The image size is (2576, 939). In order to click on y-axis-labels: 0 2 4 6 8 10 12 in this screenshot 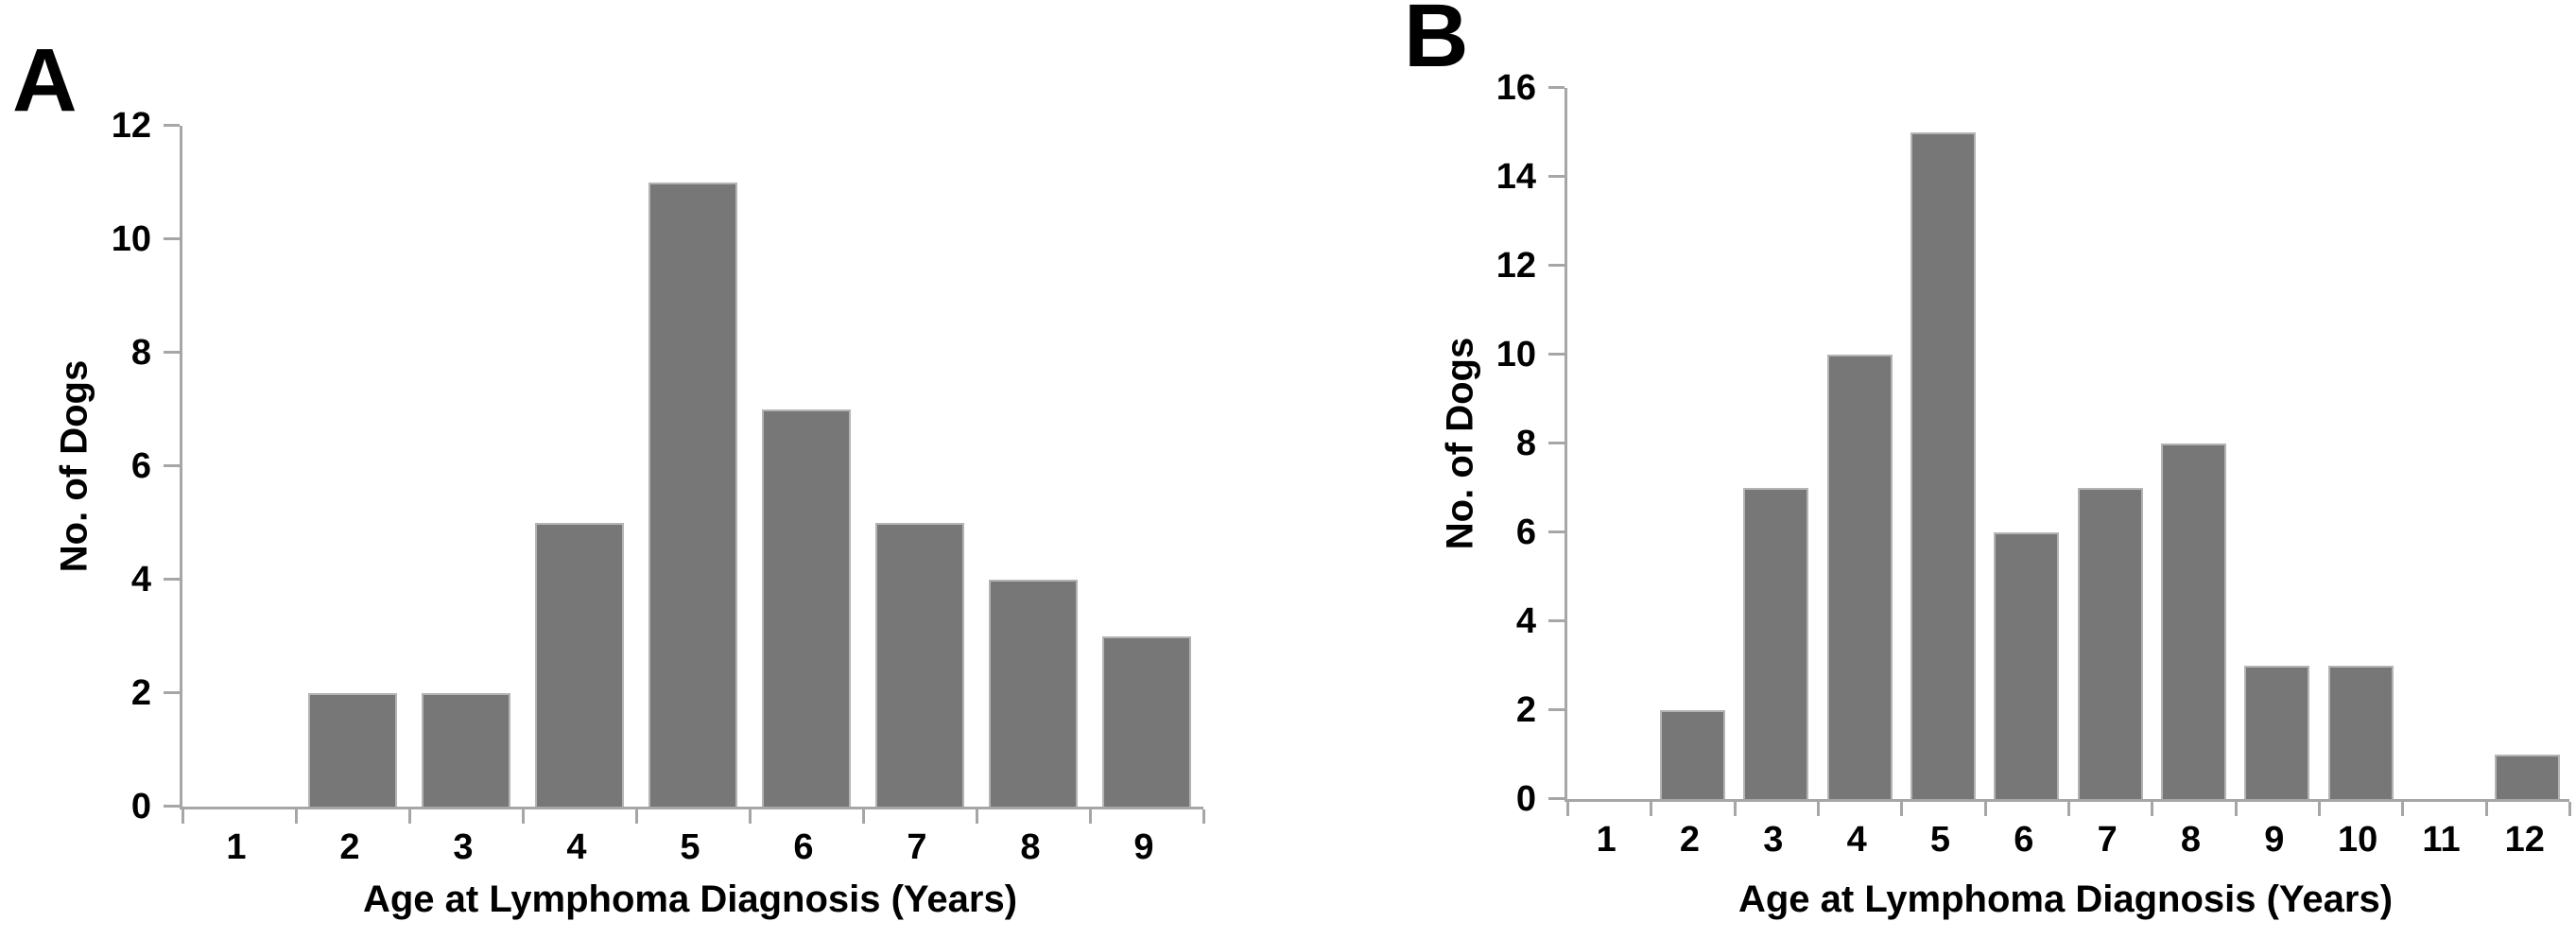, I will do `click(132, 467)`.